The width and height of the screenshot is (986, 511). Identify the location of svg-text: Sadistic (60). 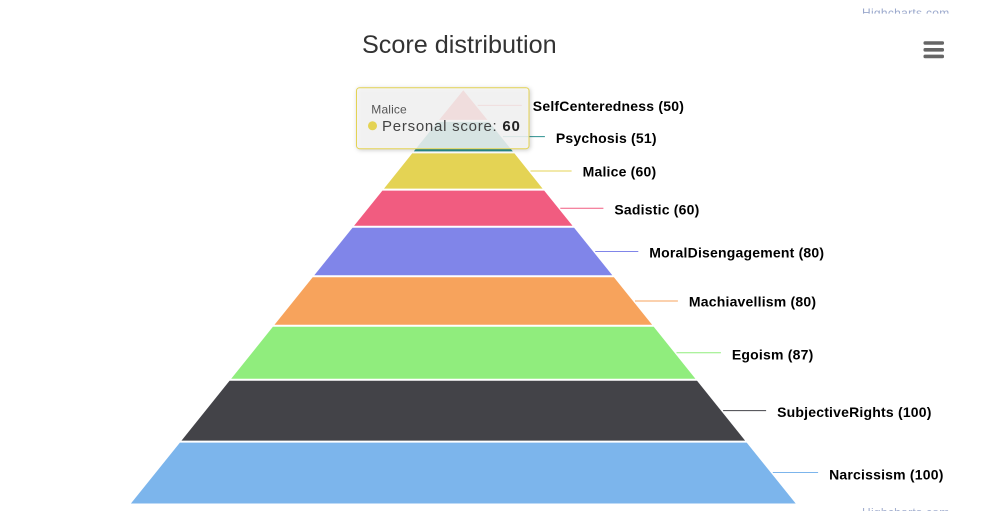
(656, 210).